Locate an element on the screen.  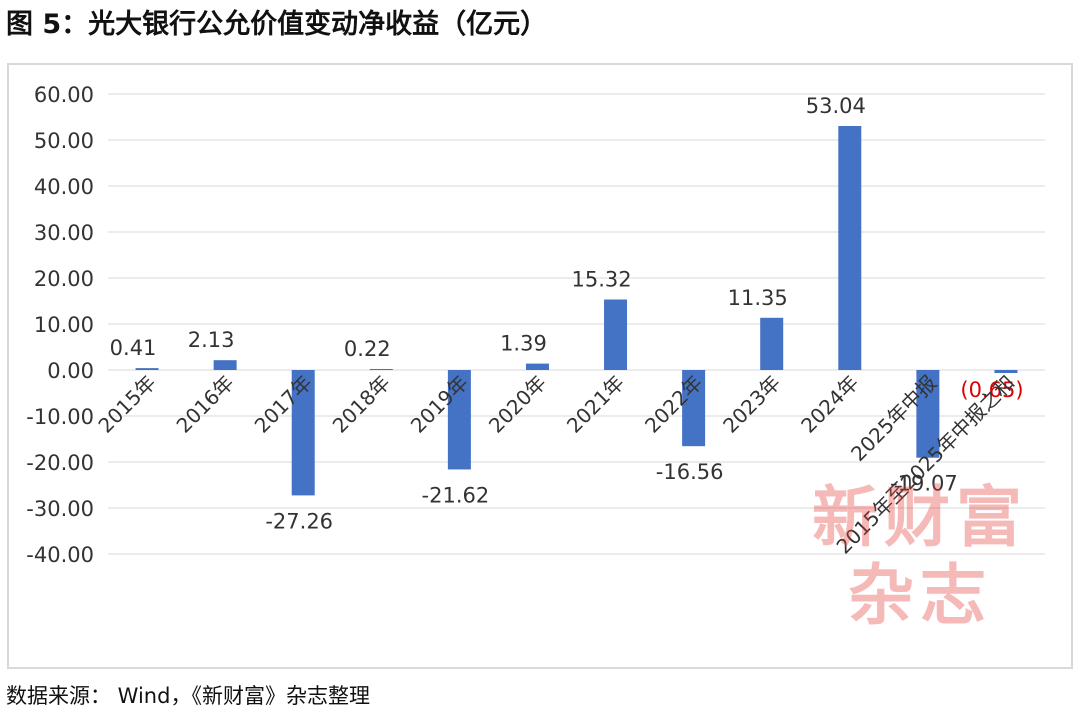
data-label: -21.62 is located at coordinates (456, 495).